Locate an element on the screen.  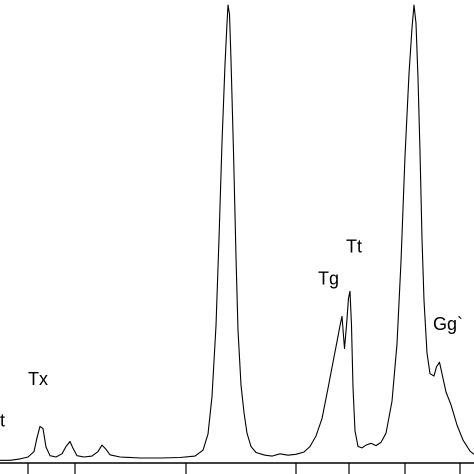
peak-label: Tg is located at coordinates (328, 278).